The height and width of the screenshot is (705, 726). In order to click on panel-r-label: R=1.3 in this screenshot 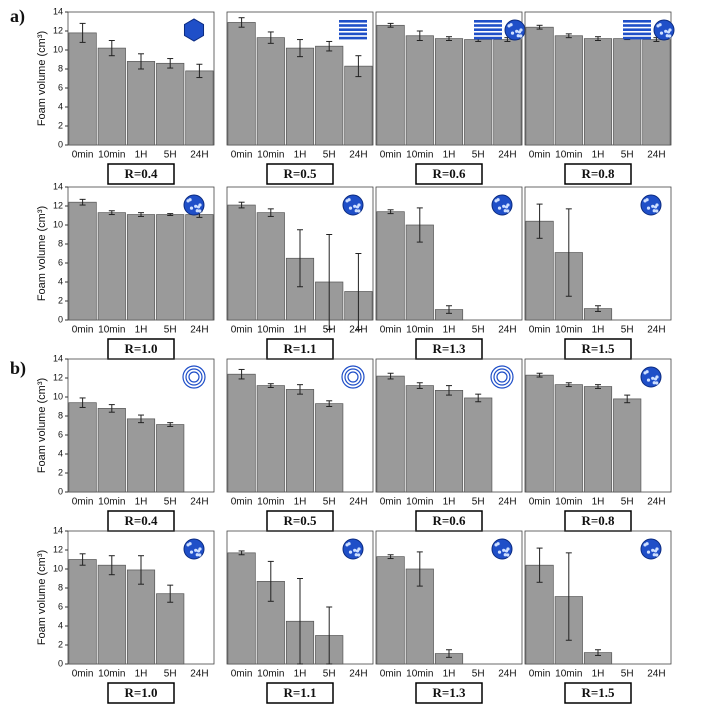, I will do `click(449, 692)`.